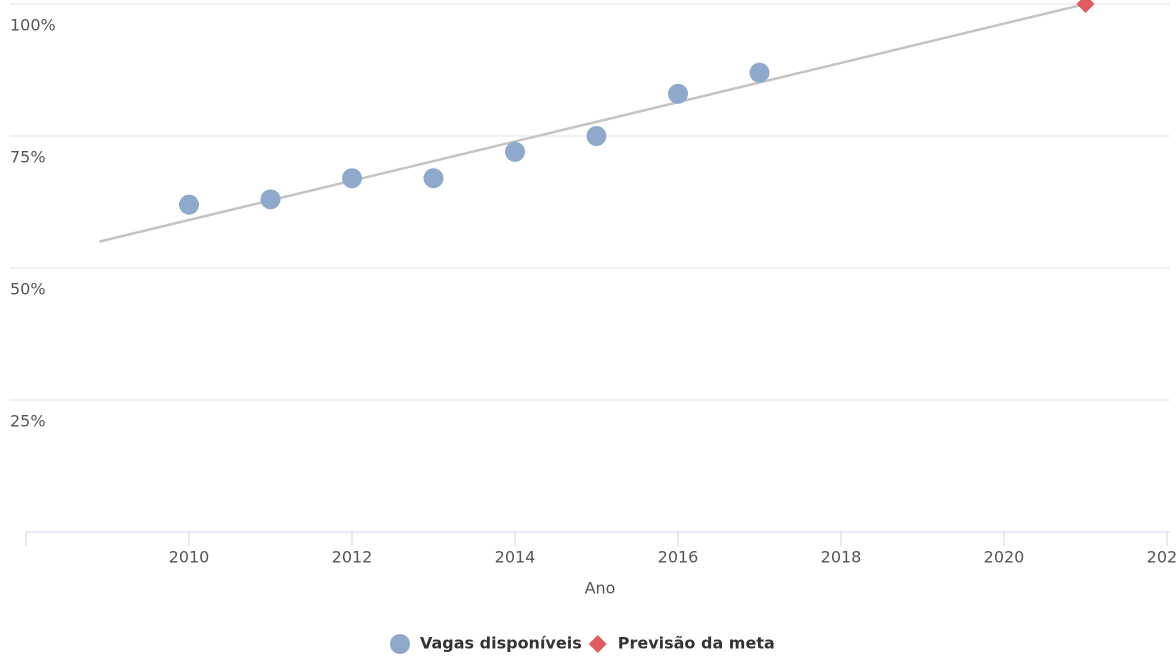 This screenshot has width=1176, height=656. What do you see at coordinates (678, 557) in the screenshot?
I see `x-tick-label: 2016` at bounding box center [678, 557].